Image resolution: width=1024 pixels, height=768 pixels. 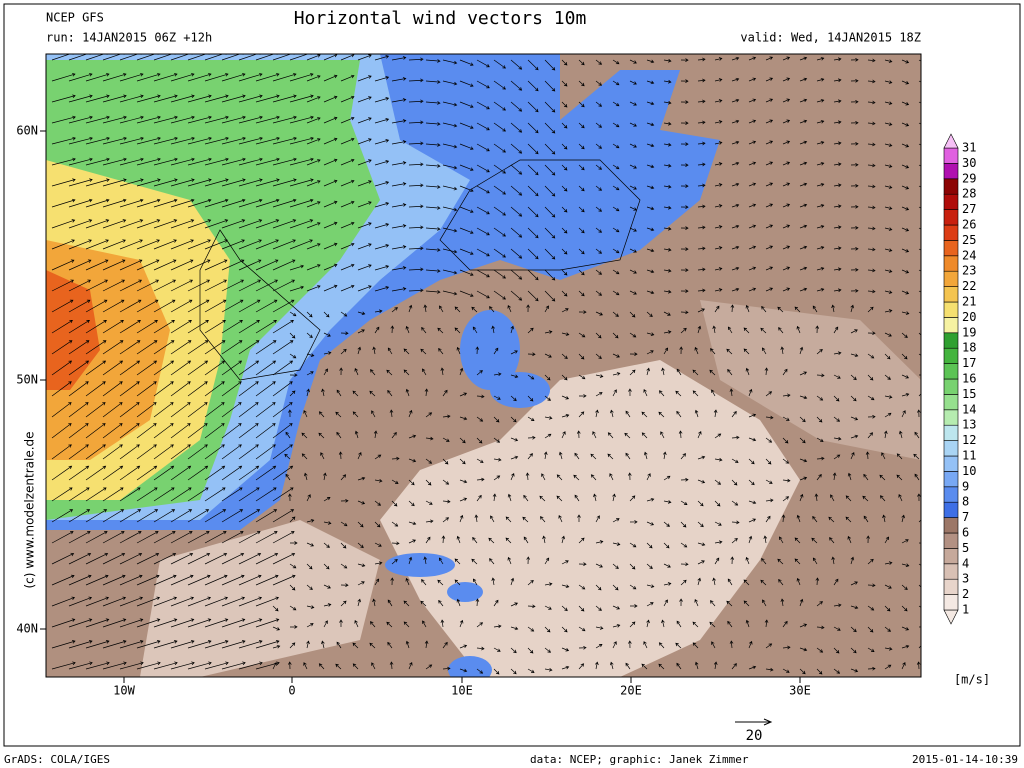 What do you see at coordinates (27, 629) in the screenshot?
I see `lat-label: 40N` at bounding box center [27, 629].